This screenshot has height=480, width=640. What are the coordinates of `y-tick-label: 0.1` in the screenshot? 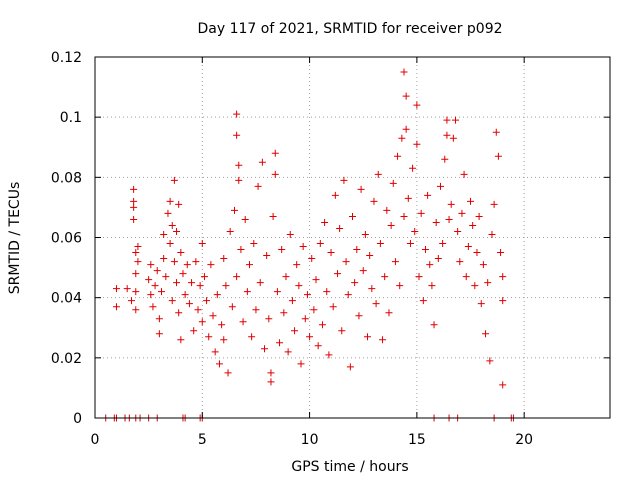 It's located at (71, 118).